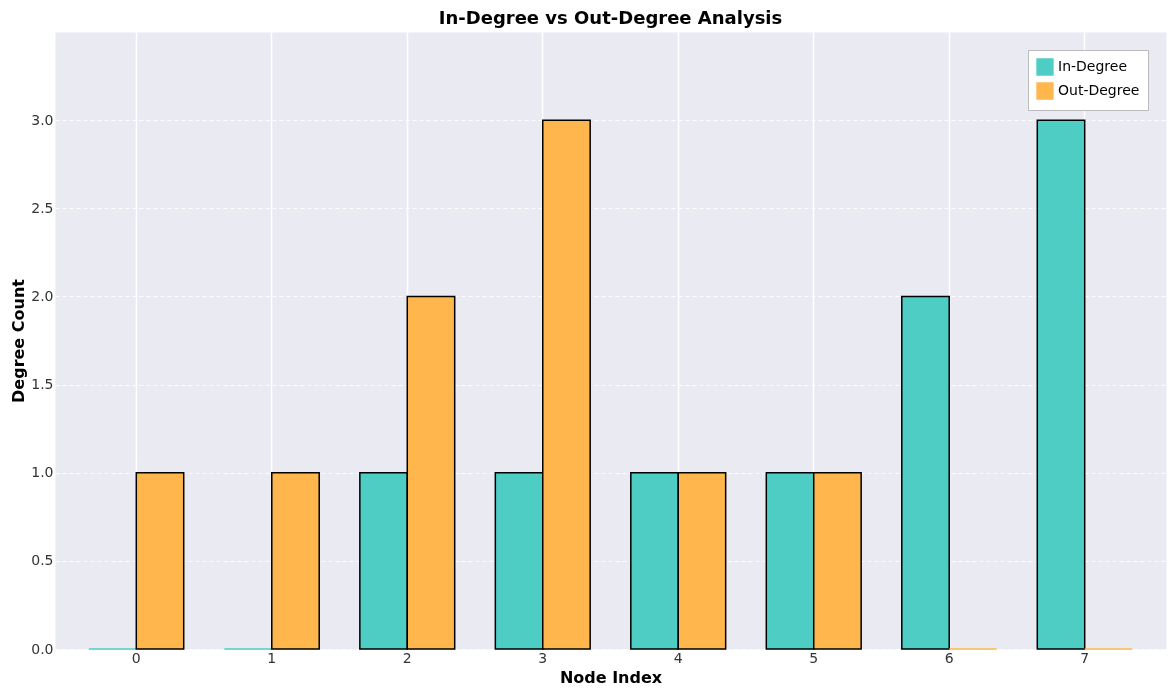 The width and height of the screenshot is (1176, 695). Describe the element at coordinates (19, 340) in the screenshot. I see `y-axis-title: Degree Count` at that location.